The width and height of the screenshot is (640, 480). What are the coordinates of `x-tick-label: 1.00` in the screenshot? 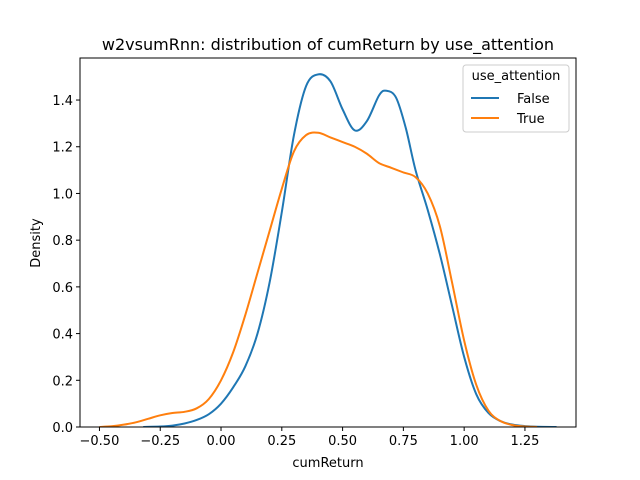 It's located at (464, 441).